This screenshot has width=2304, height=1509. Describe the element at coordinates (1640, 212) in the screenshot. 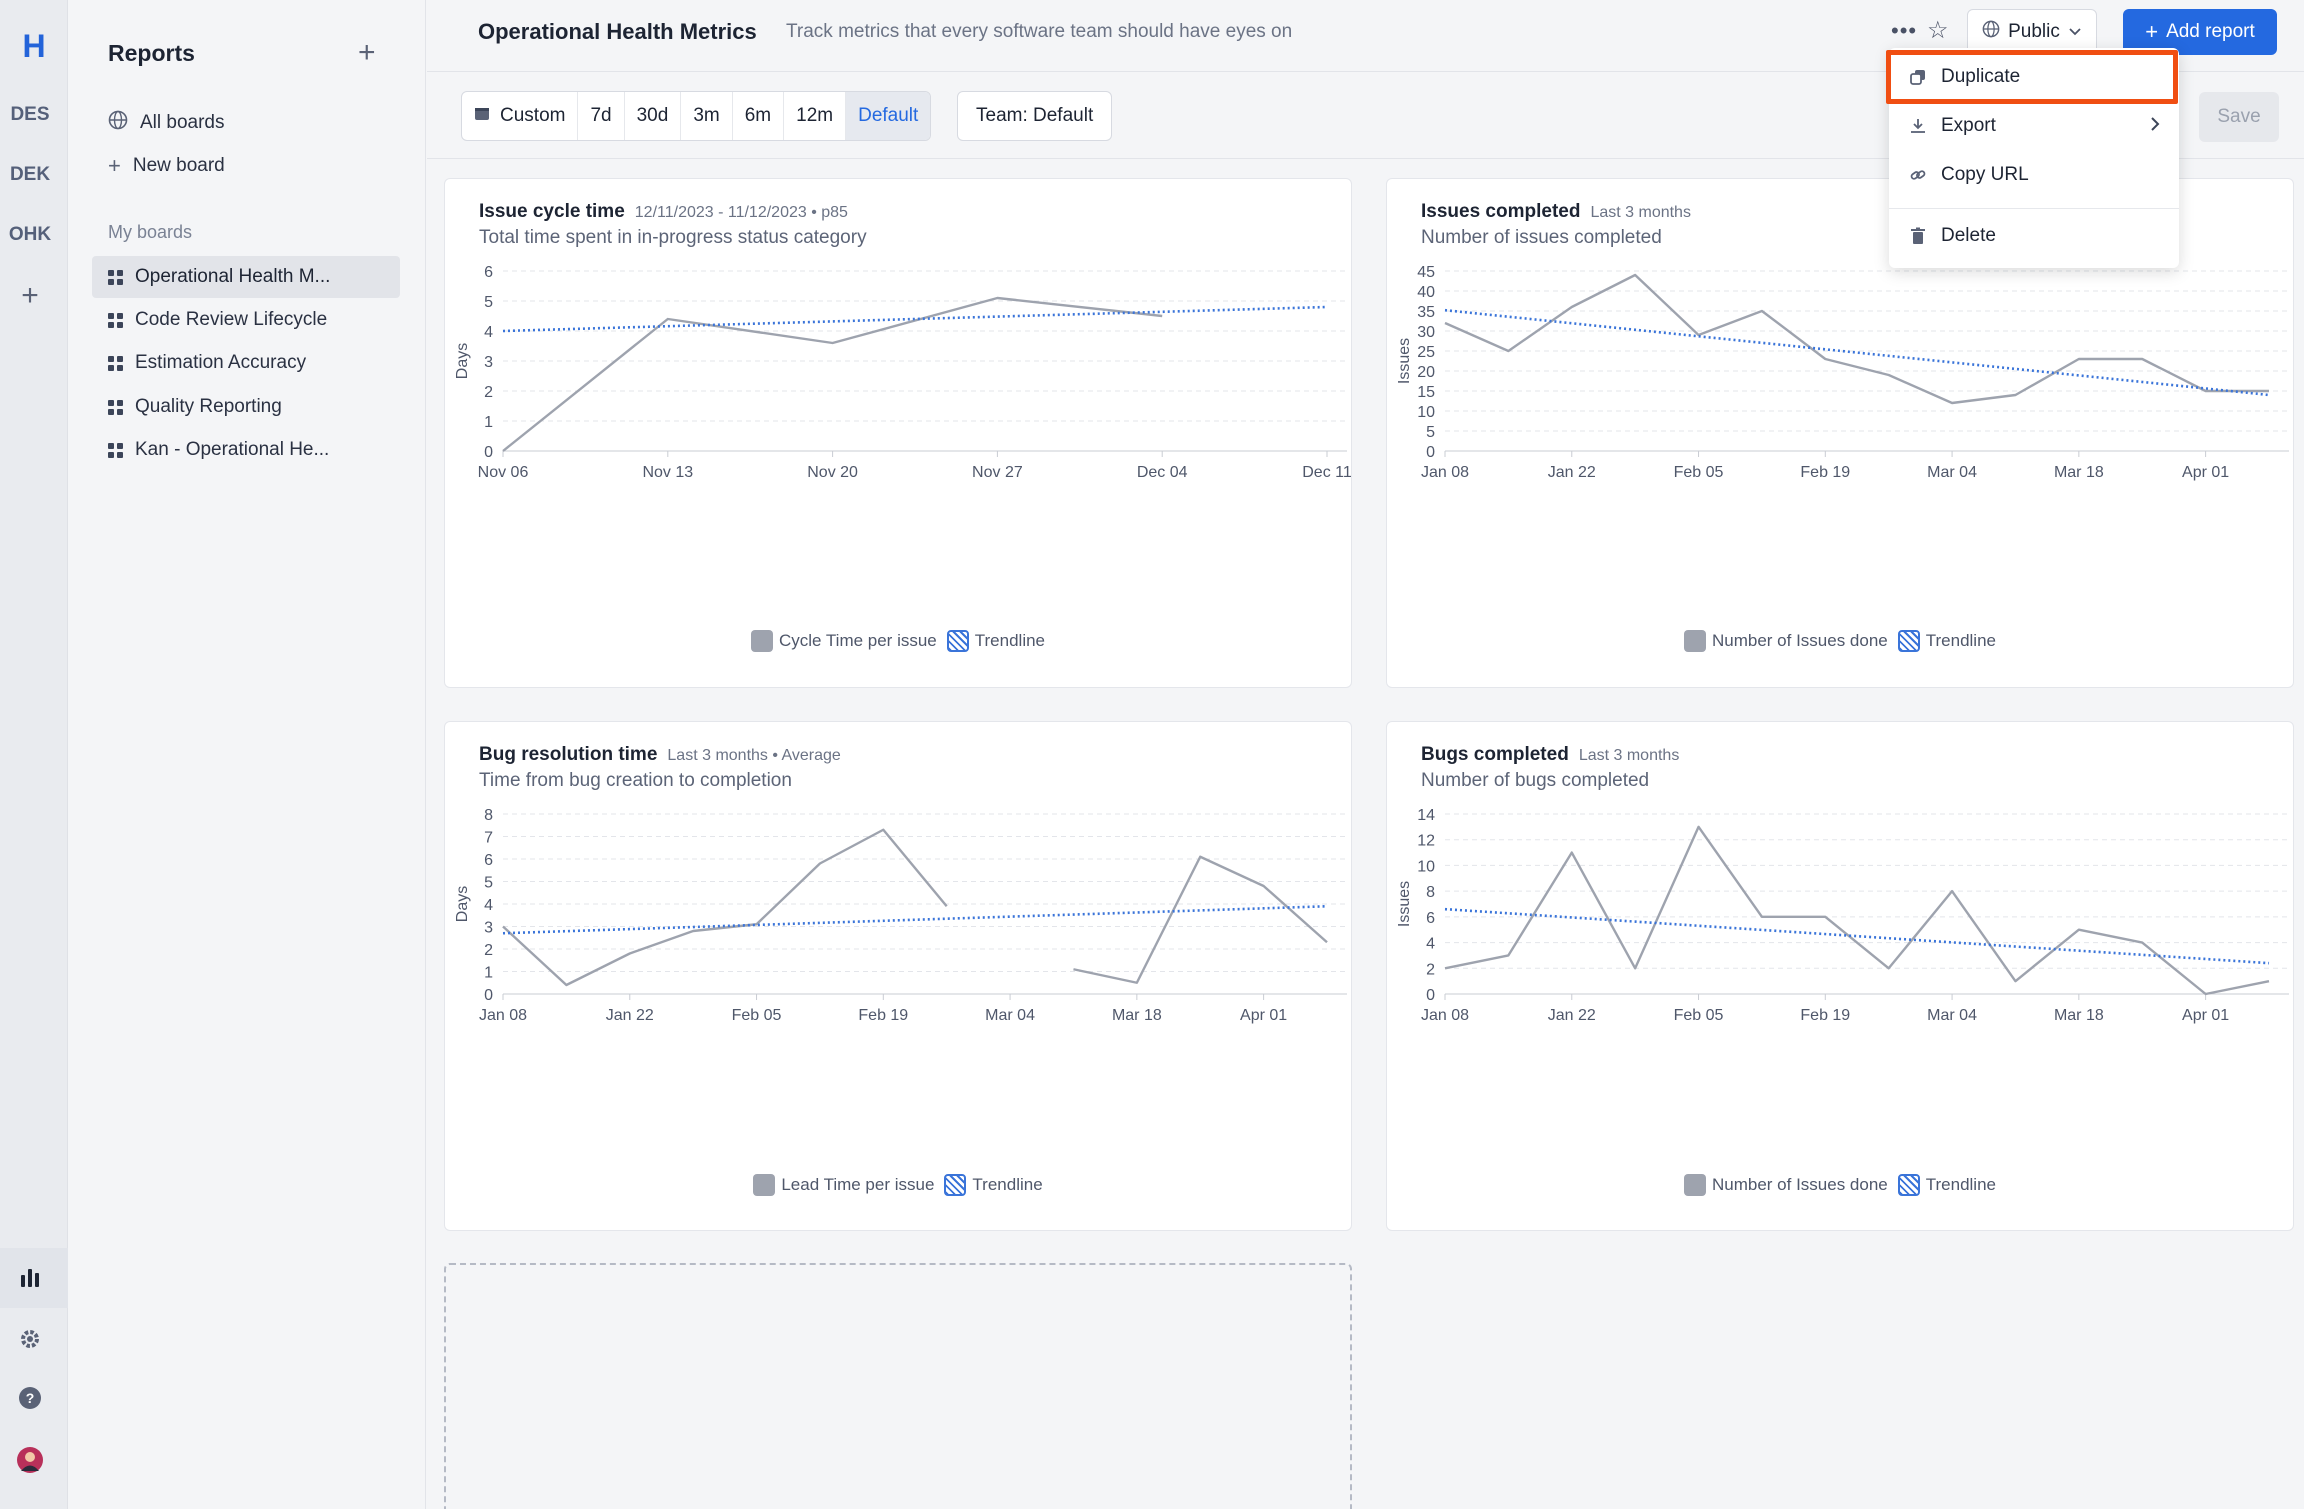

I see `card-meta: Last 3 months` at that location.